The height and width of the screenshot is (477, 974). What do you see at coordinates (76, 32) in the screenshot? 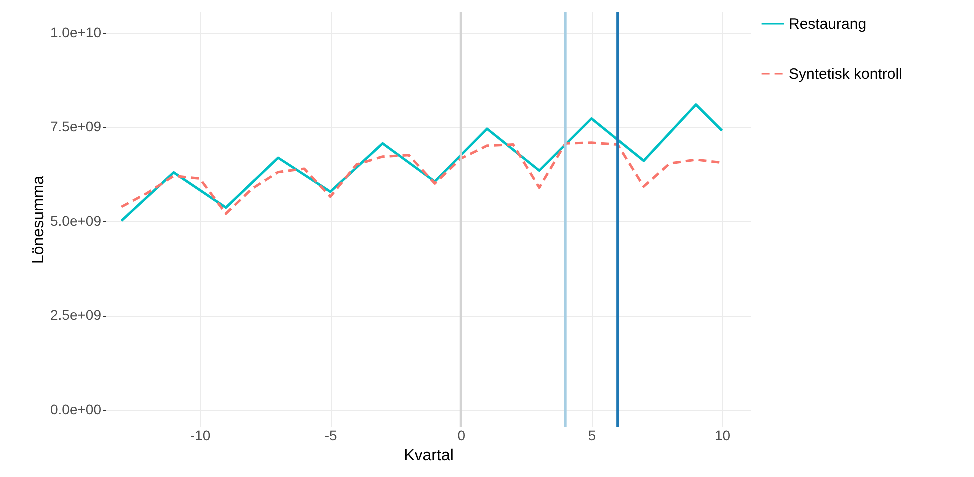
I see `y-tick-label: 1.0e+10` at bounding box center [76, 32].